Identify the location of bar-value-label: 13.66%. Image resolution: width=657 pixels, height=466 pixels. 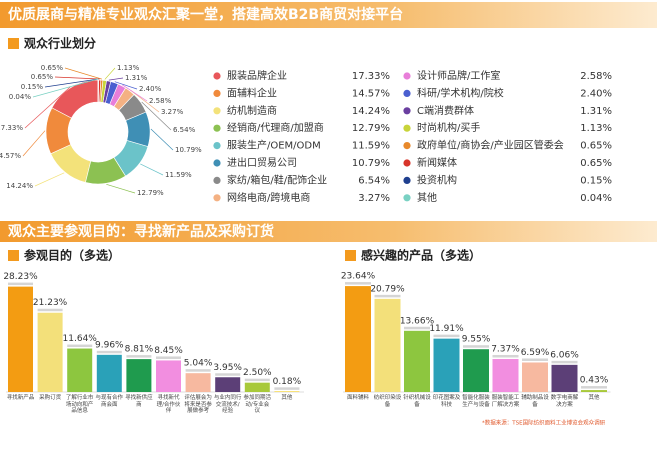
(417, 321).